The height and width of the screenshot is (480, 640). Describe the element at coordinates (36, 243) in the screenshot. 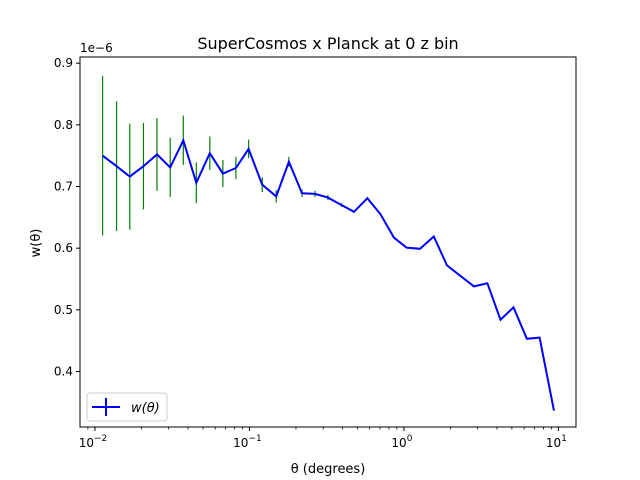

I see `y-axis-label: w(θ)` at that location.